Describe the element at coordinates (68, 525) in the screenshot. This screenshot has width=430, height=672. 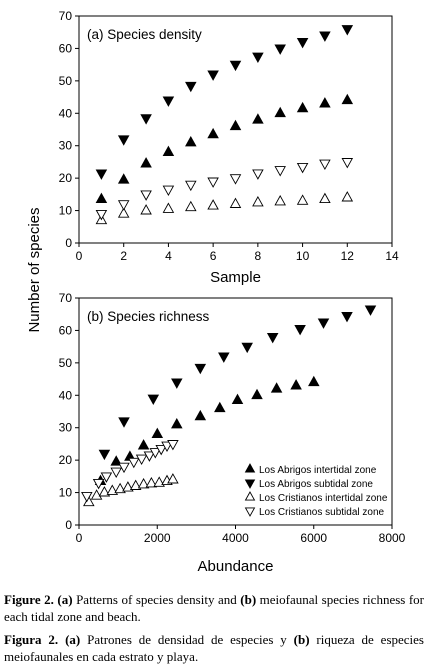
I see `y-tick-label: 0` at that location.